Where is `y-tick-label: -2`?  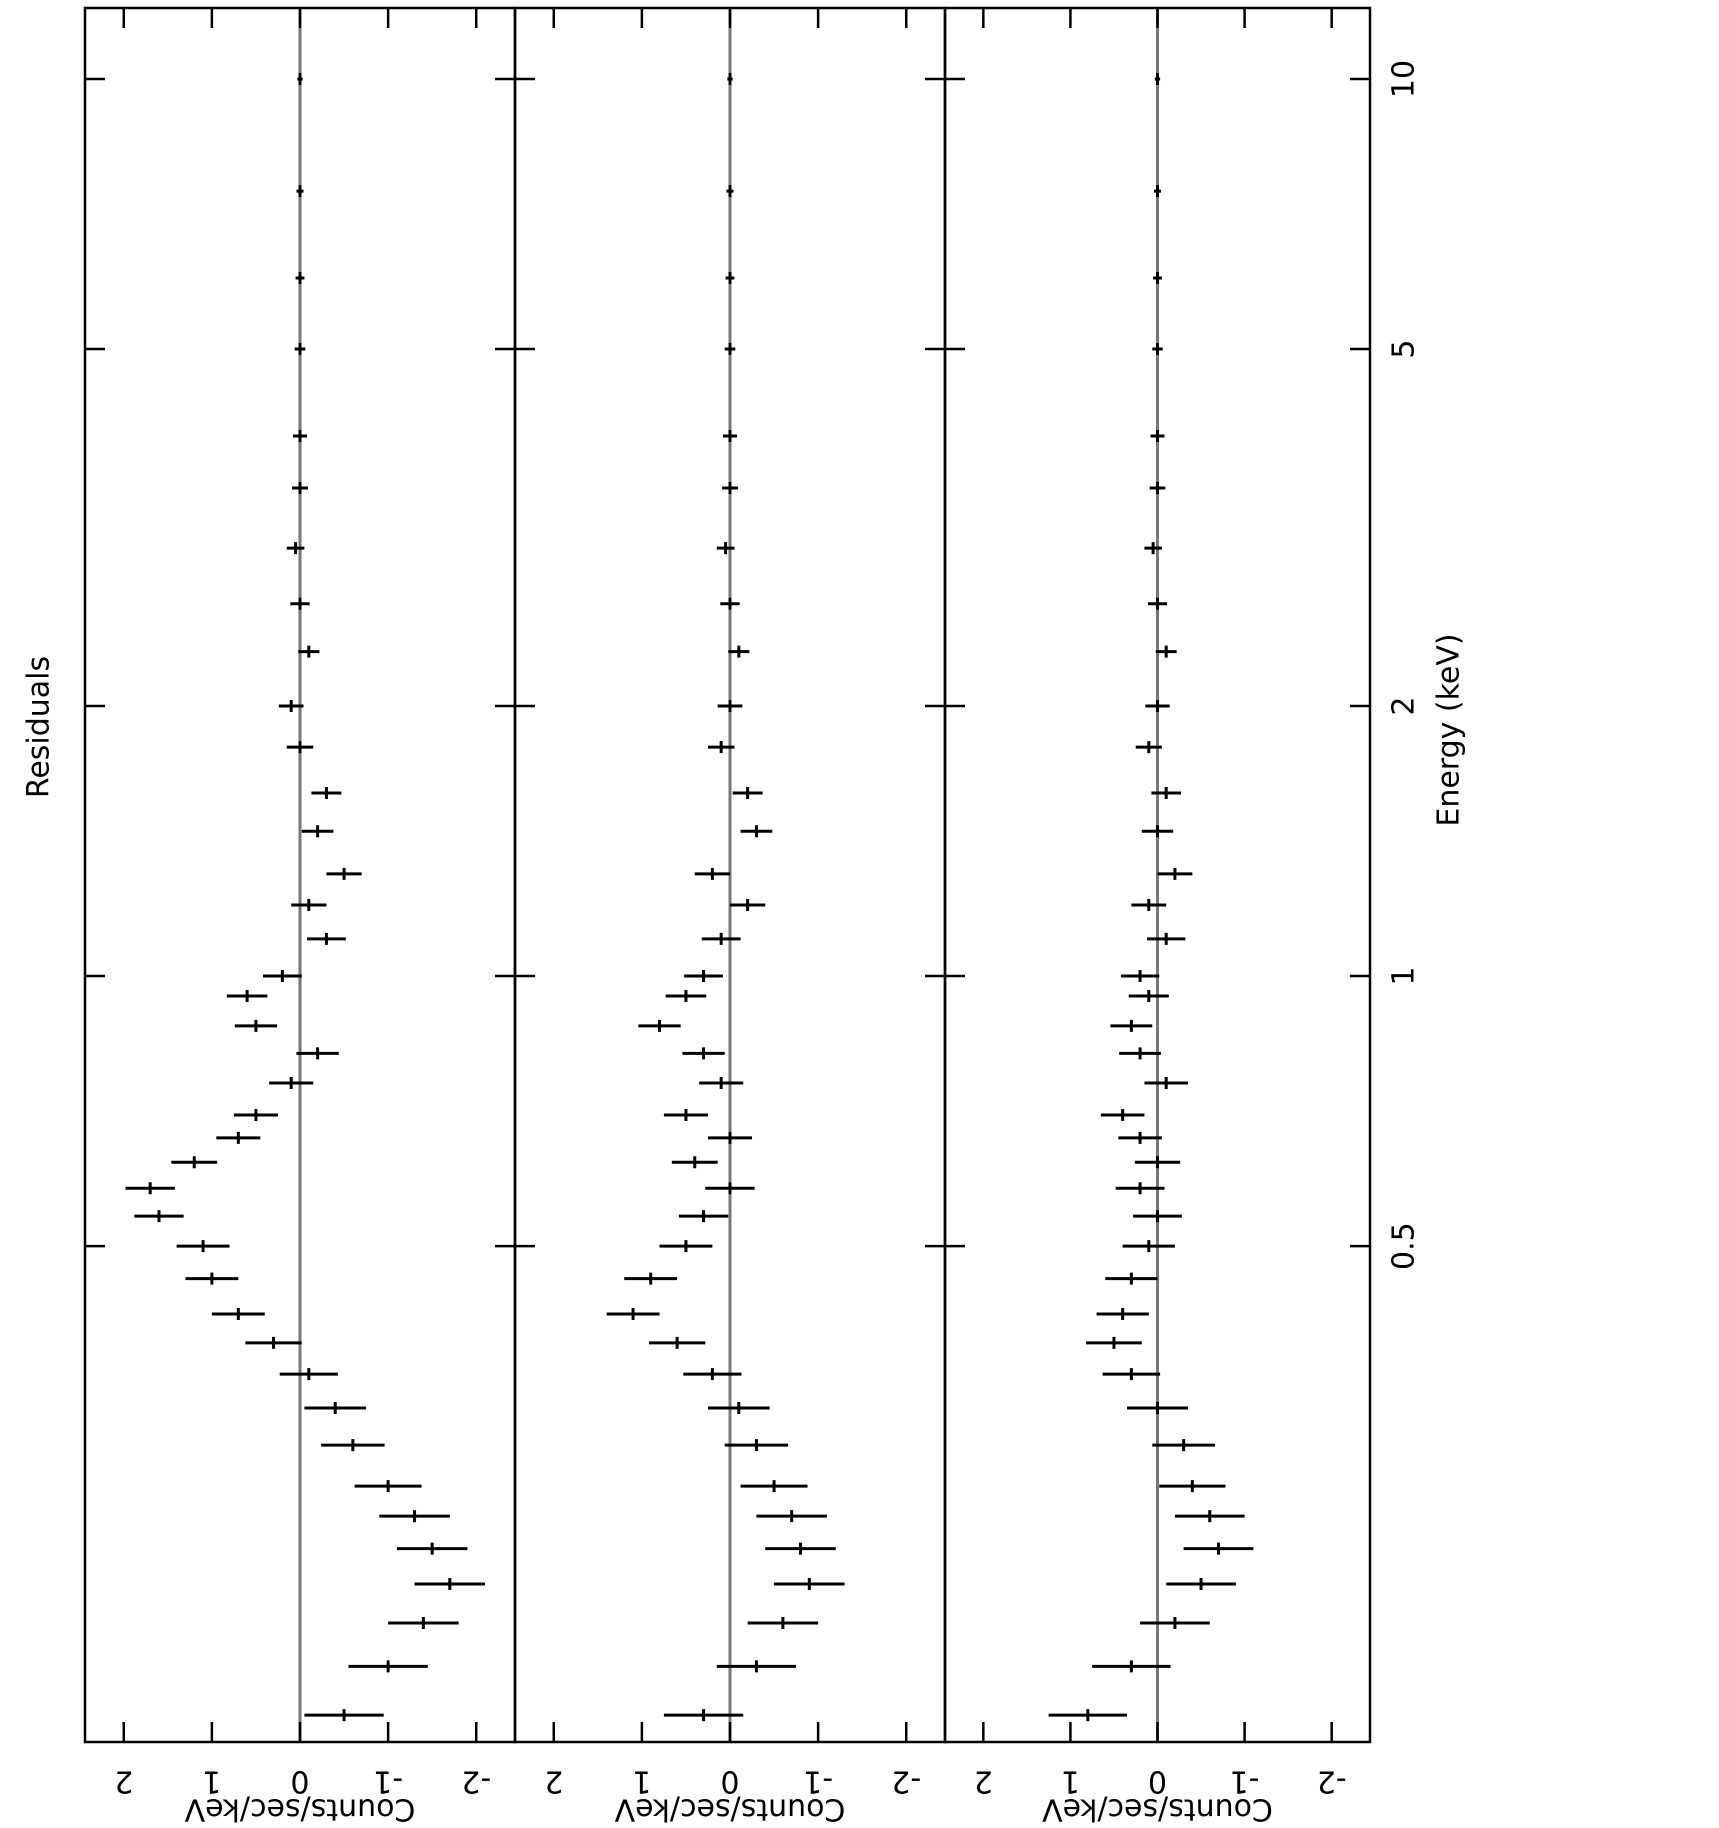 y-tick-label: -2 is located at coordinates (906, 1781).